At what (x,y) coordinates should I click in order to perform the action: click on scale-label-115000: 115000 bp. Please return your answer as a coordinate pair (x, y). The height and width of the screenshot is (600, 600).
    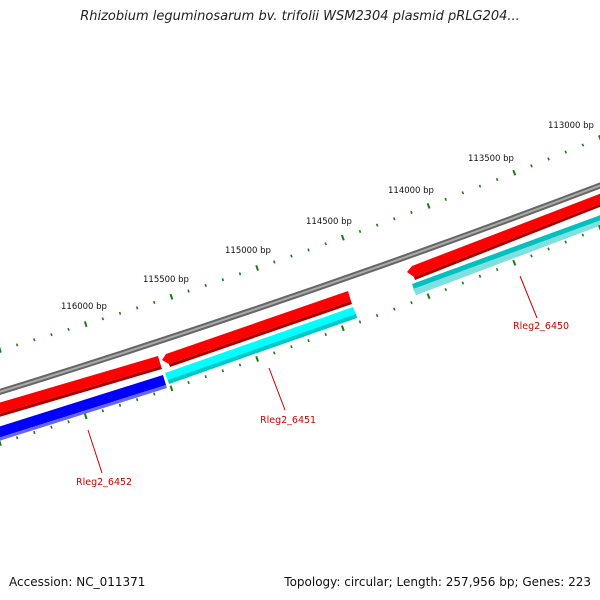
    Looking at the image, I should click on (248, 251).